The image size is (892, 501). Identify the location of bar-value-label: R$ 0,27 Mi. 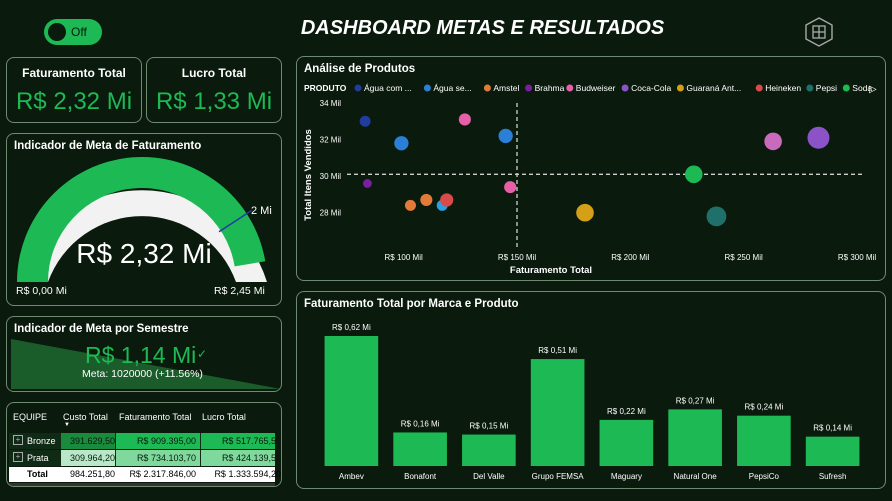
(695, 400).